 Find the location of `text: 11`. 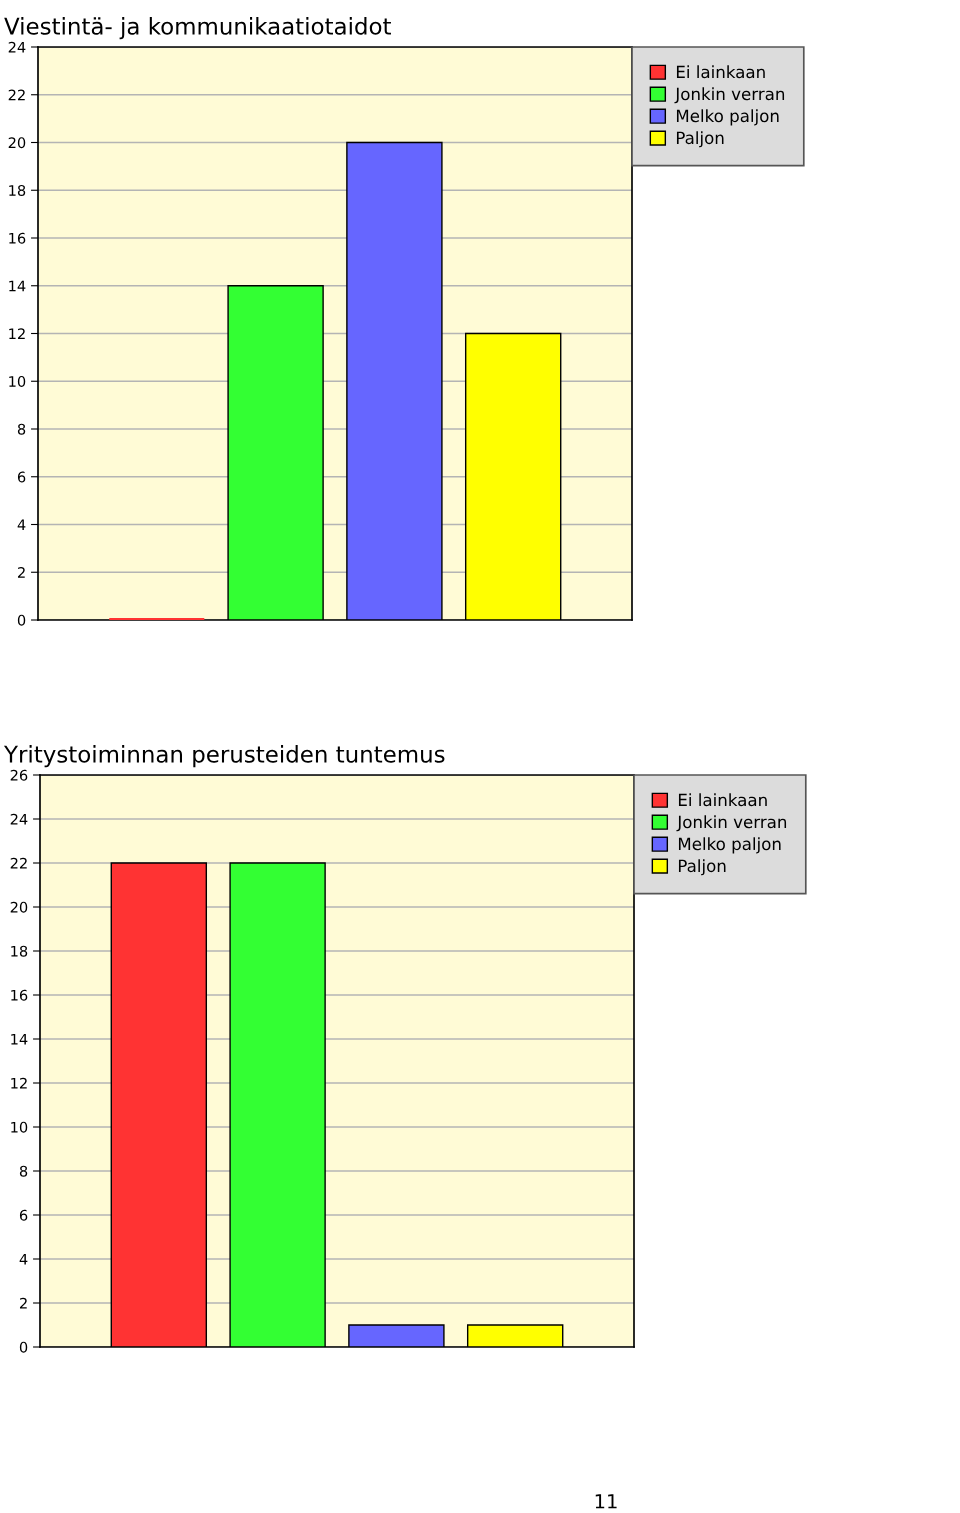

text: 11 is located at coordinates (606, 1501).